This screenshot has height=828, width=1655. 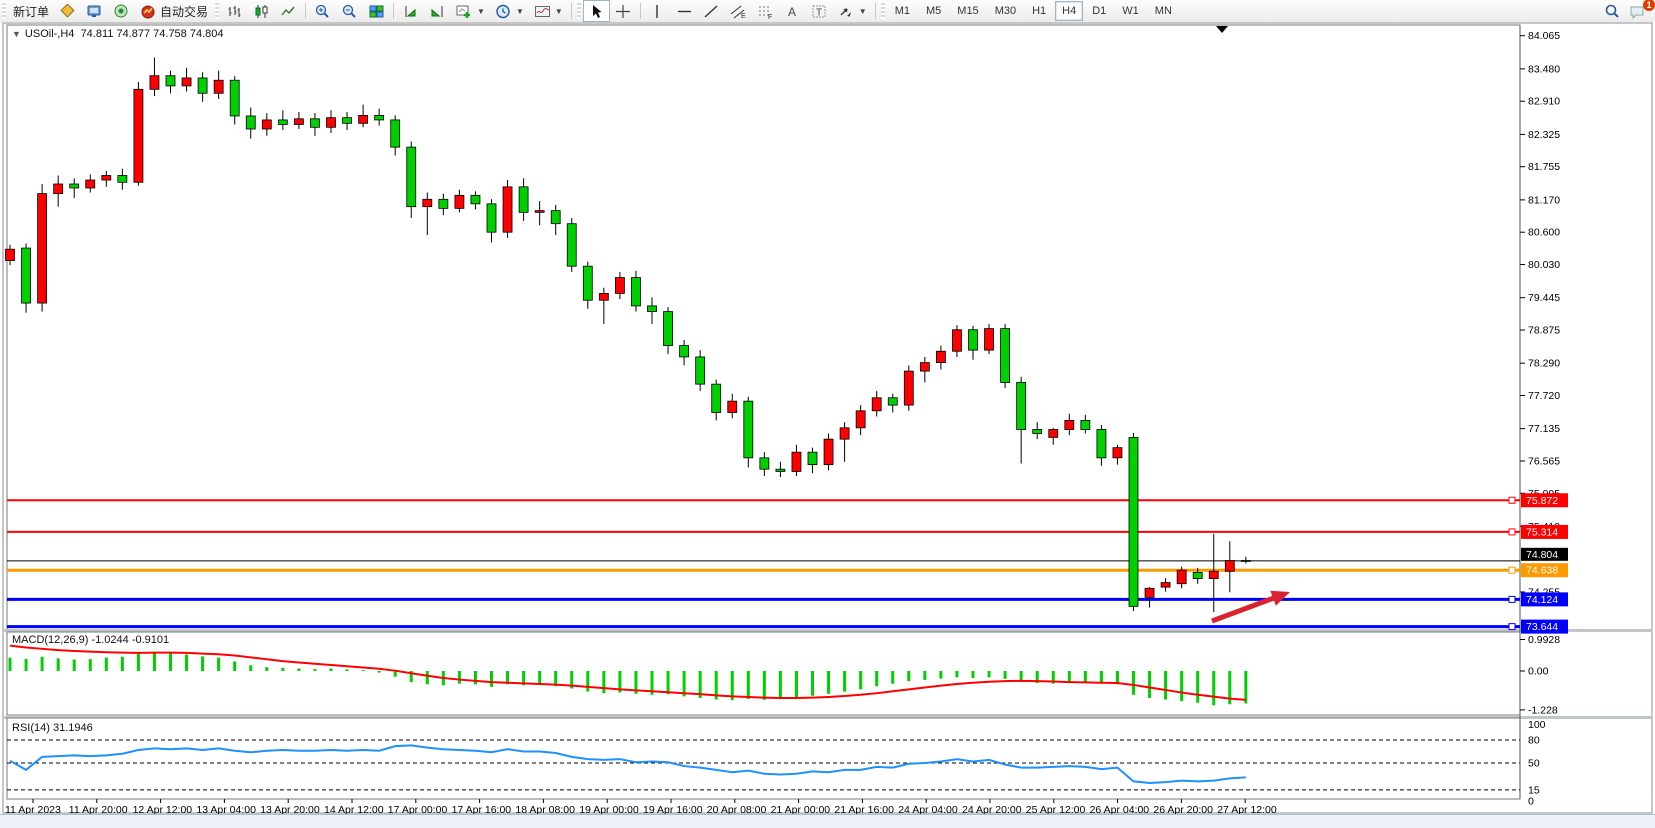 I want to click on timeframe-m15: M15, so click(x=968, y=11).